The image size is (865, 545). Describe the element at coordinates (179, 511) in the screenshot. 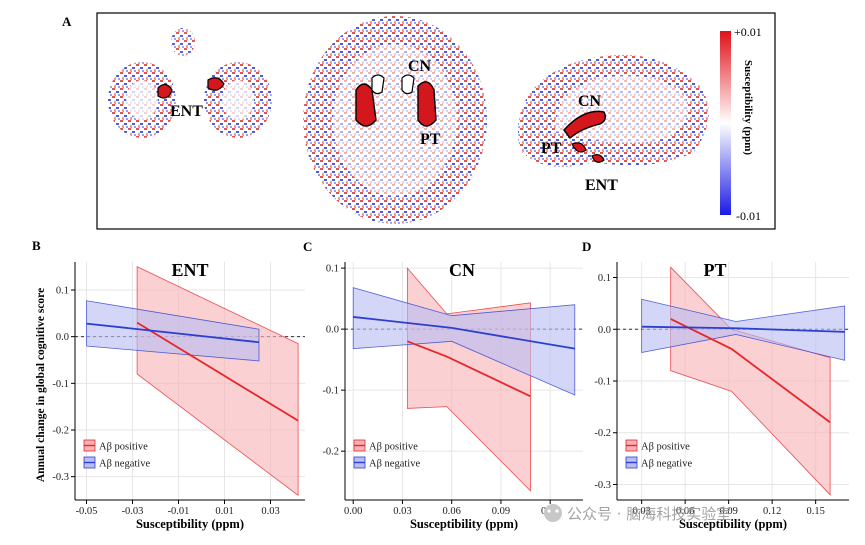

I see `x-tick-label: -0.01` at that location.